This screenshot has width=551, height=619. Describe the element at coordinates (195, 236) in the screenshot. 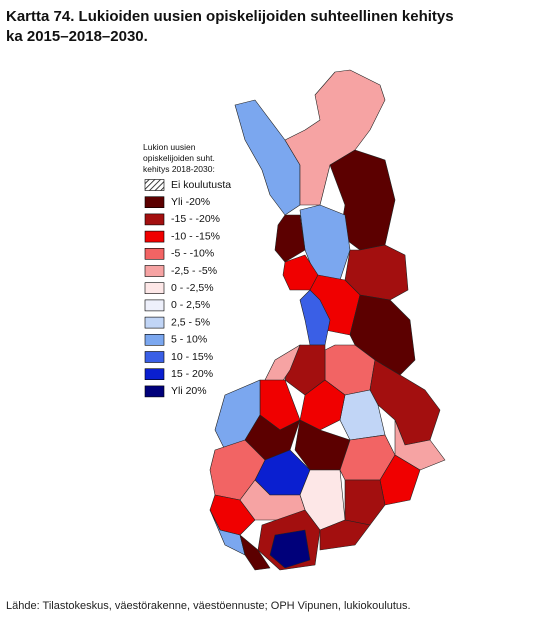

I see `legend-label: -10 - -15%` at that location.